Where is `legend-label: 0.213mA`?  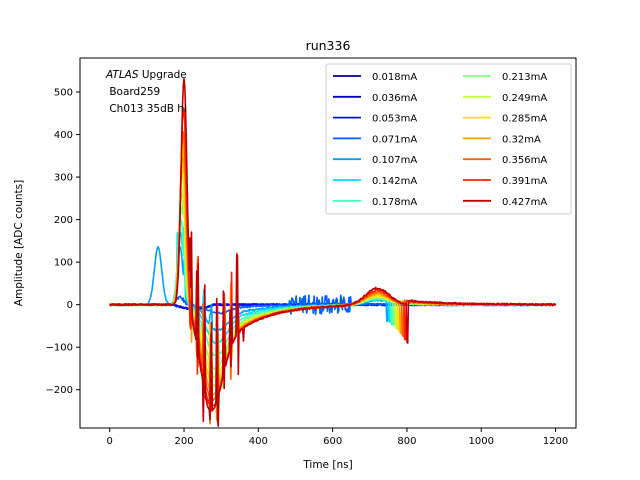 legend-label: 0.213mA is located at coordinates (524, 77).